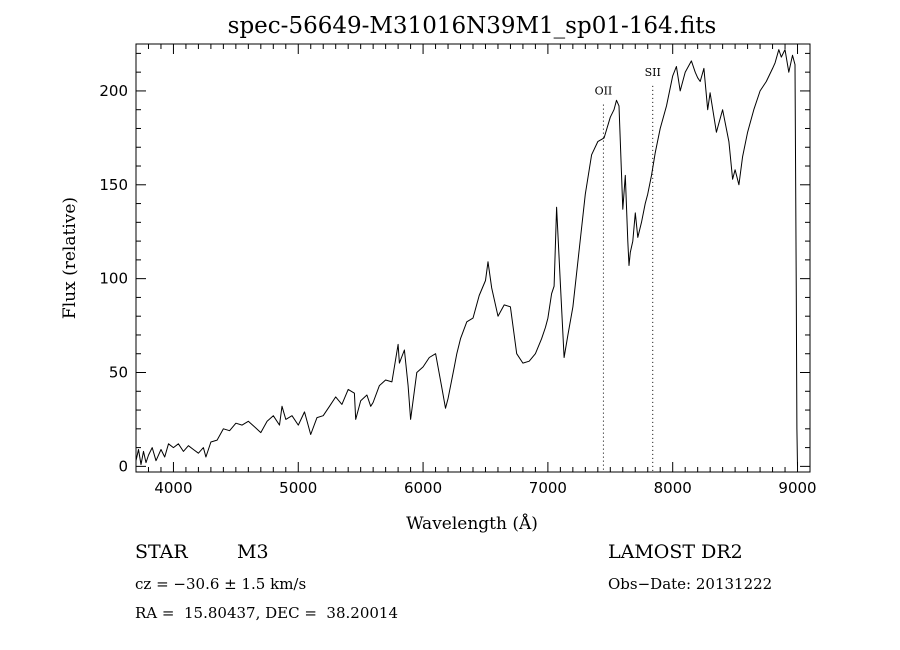 The image size is (900, 650). What do you see at coordinates (173, 488) in the screenshot?
I see `x-tick-label: 4000` at bounding box center [173, 488].